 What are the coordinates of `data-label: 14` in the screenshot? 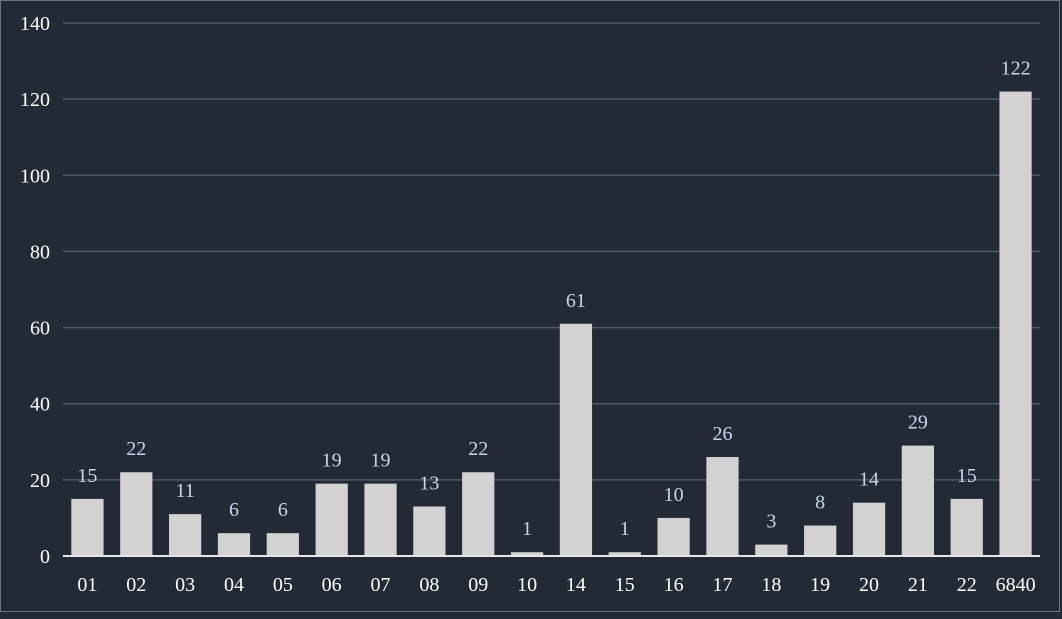 It's located at (869, 480).